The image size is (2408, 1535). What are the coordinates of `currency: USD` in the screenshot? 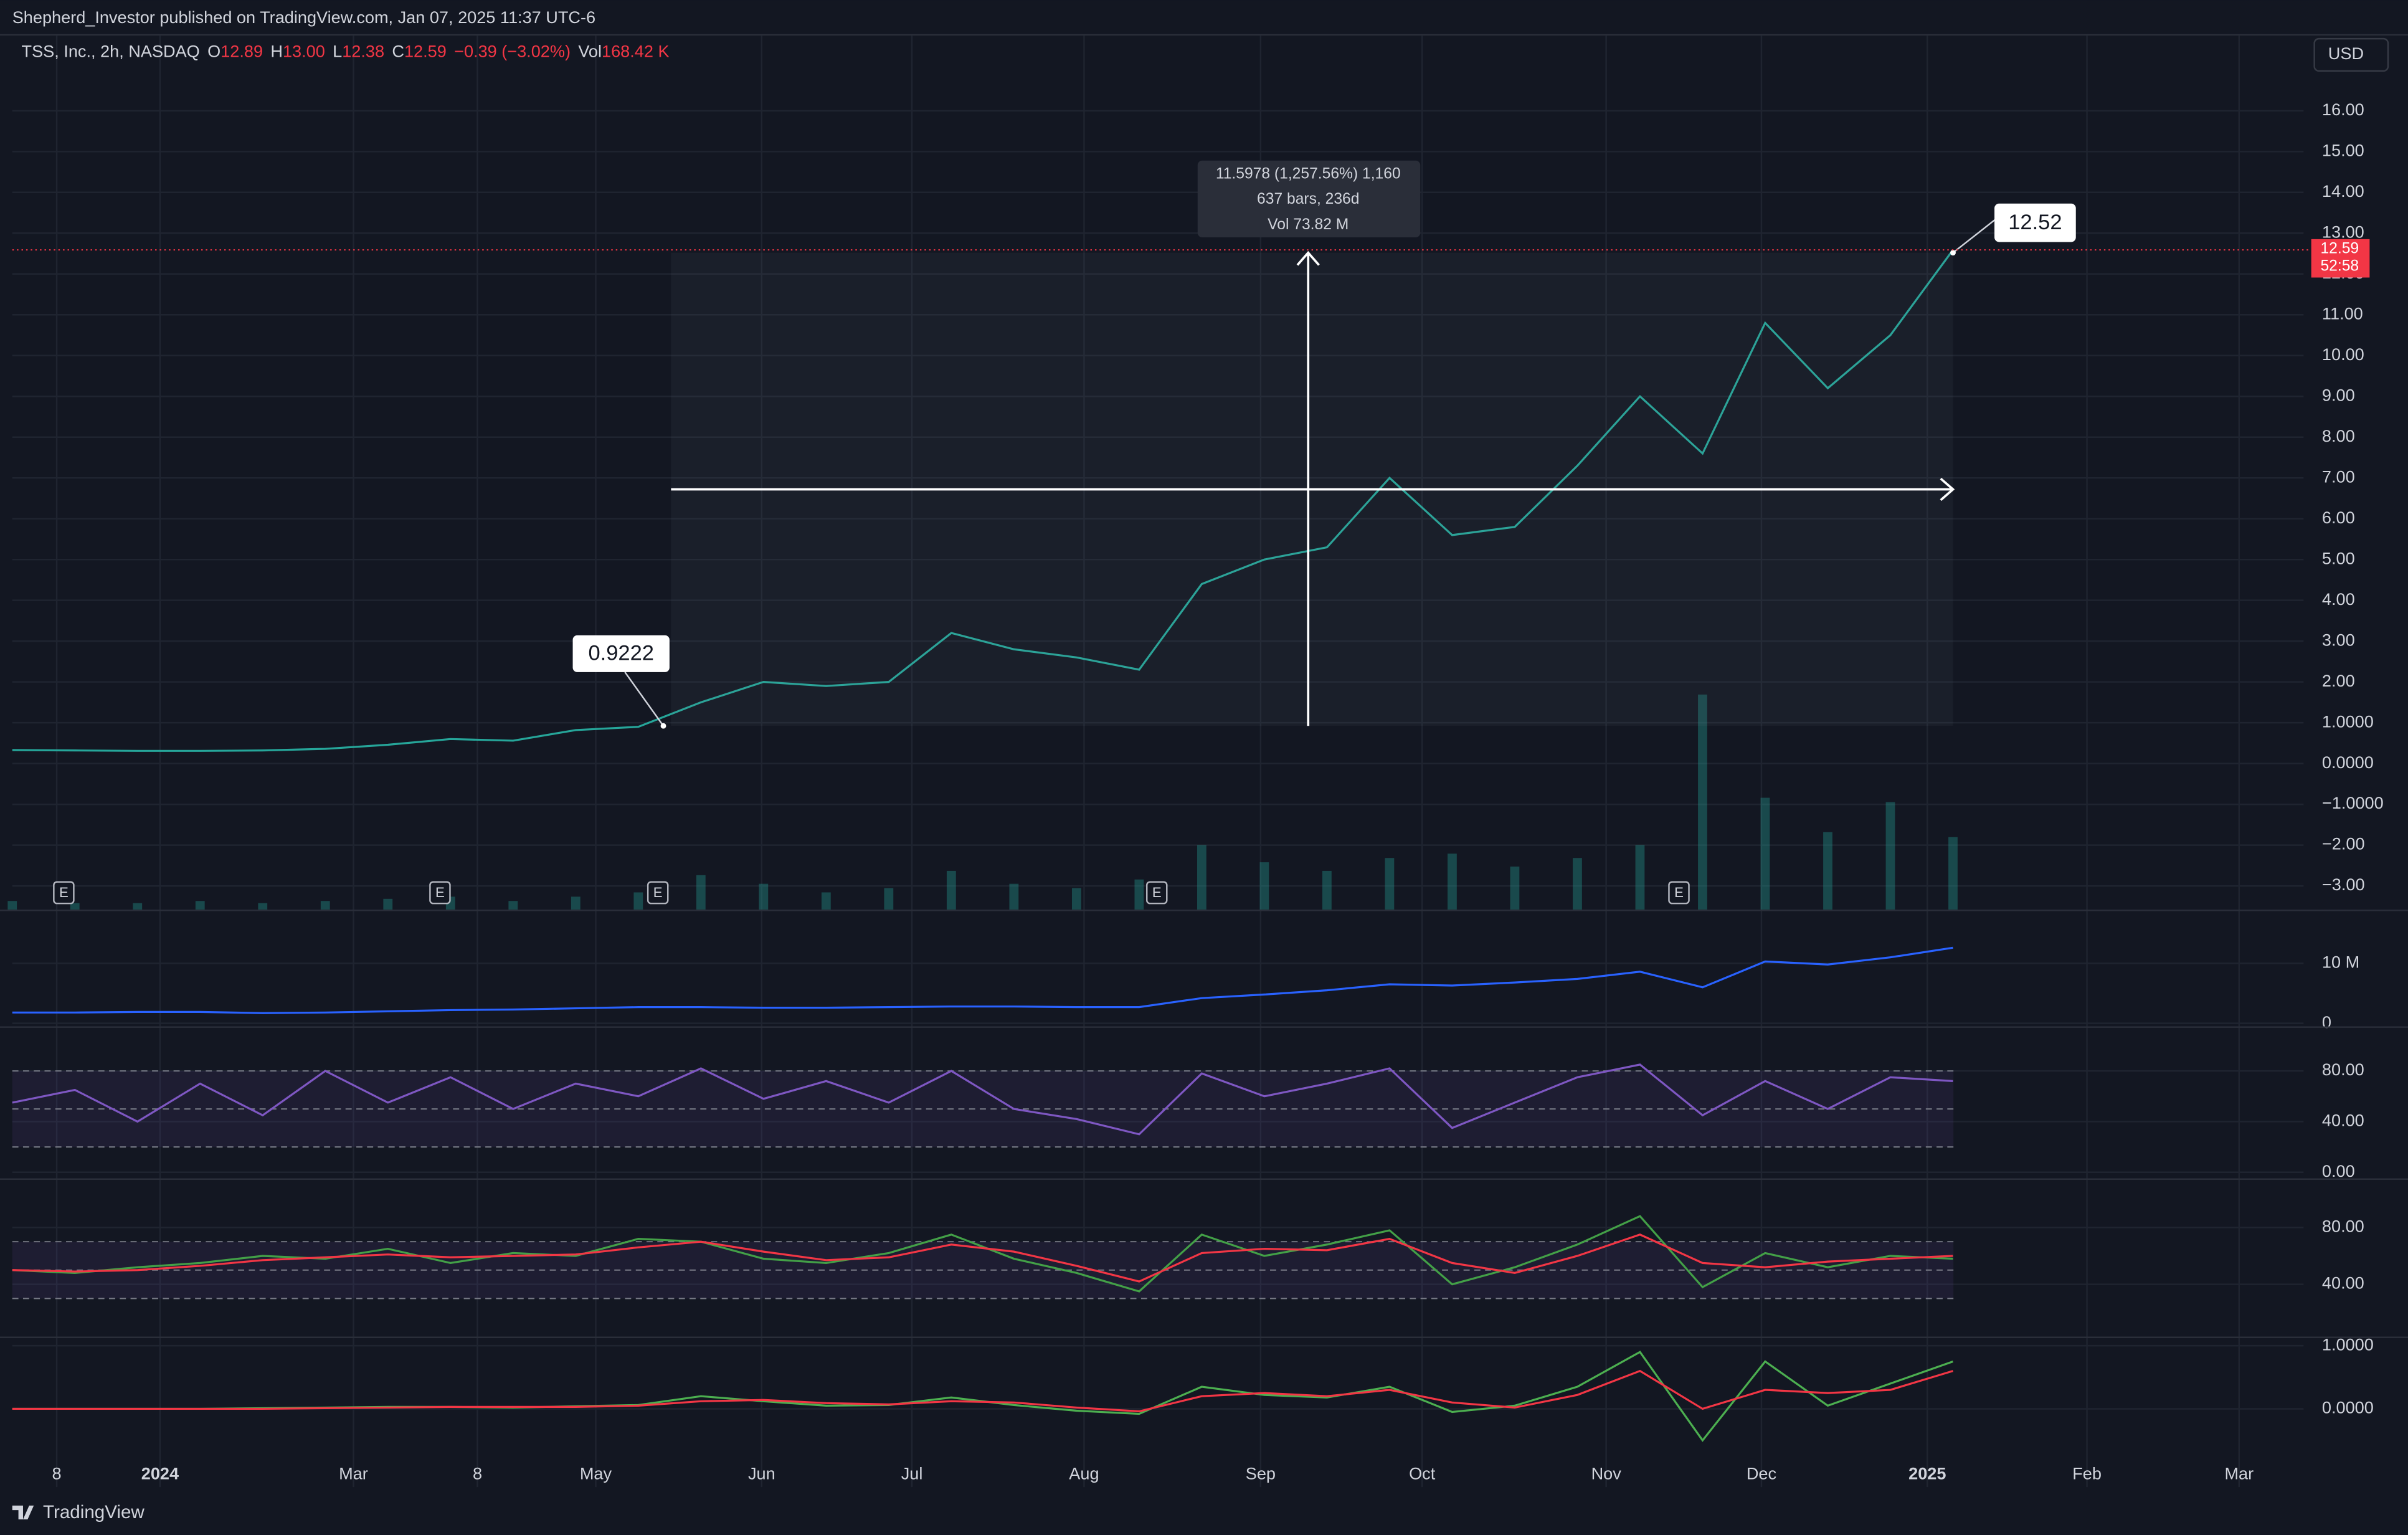 It's located at (2346, 54).